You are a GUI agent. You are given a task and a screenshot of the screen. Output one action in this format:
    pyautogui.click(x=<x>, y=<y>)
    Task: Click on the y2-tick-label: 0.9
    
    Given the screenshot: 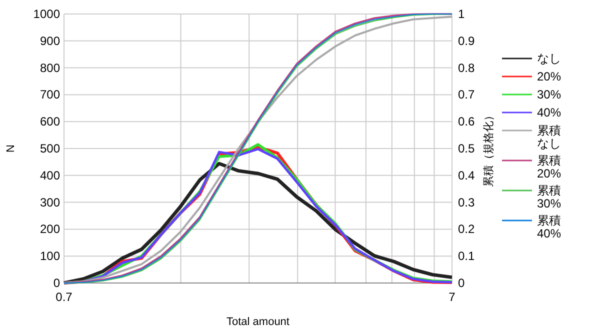 What is the action you would take?
    pyautogui.click(x=467, y=41)
    